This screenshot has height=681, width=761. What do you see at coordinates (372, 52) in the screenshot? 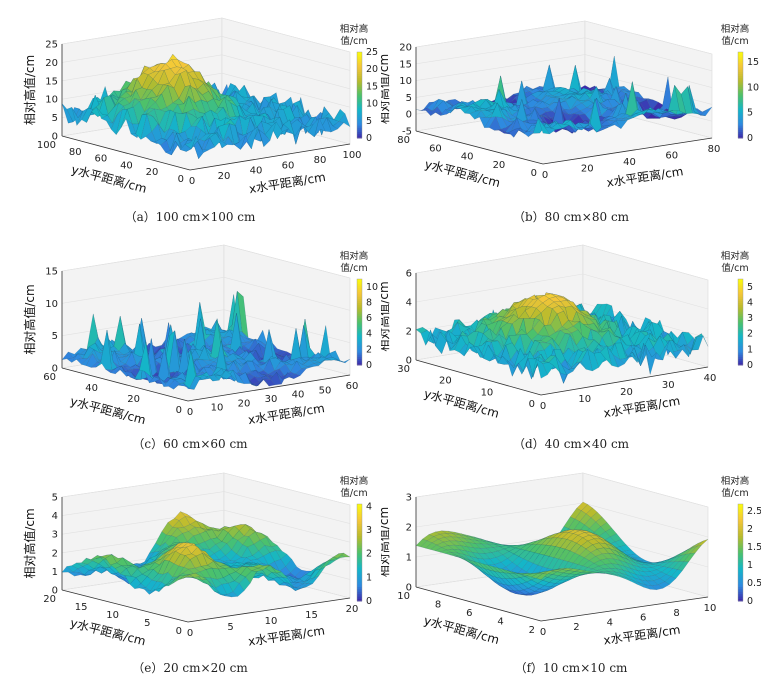
I see `colorbar-tick-label: 25` at bounding box center [372, 52].